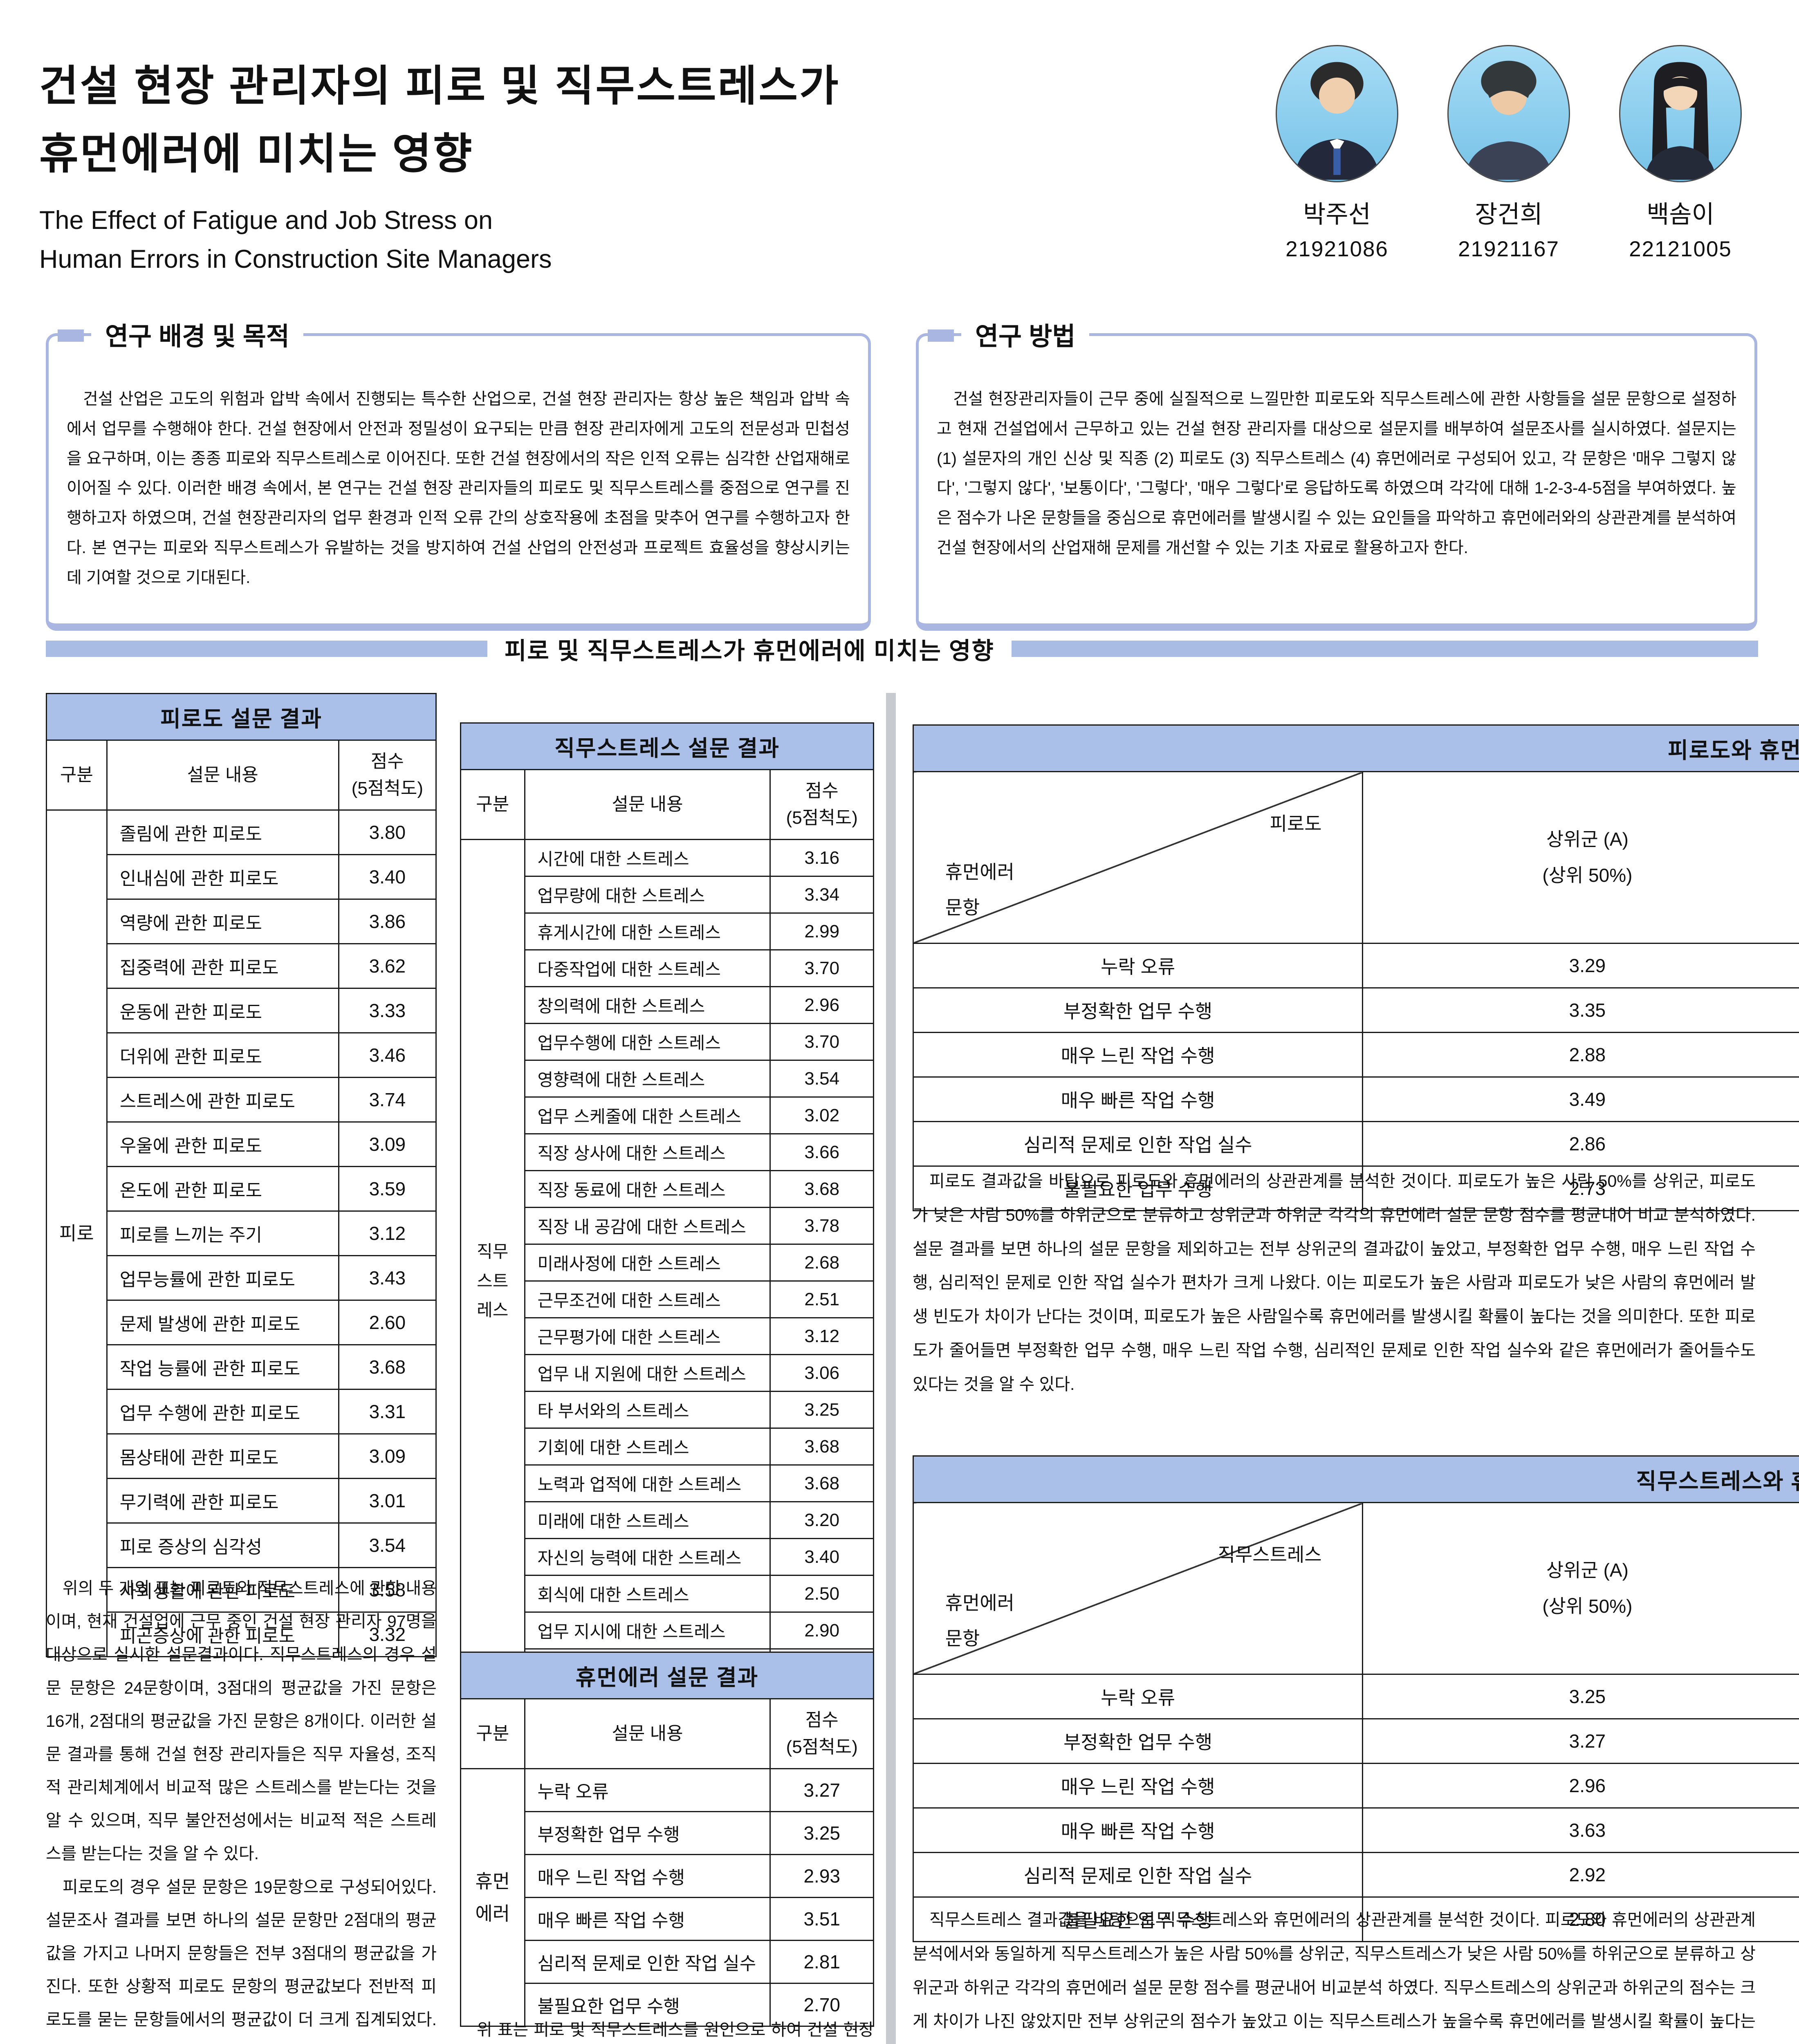 The height and width of the screenshot is (2044, 1799). Describe the element at coordinates (1581, 1144) in the screenshot. I see `row-value: 2.86` at that location.